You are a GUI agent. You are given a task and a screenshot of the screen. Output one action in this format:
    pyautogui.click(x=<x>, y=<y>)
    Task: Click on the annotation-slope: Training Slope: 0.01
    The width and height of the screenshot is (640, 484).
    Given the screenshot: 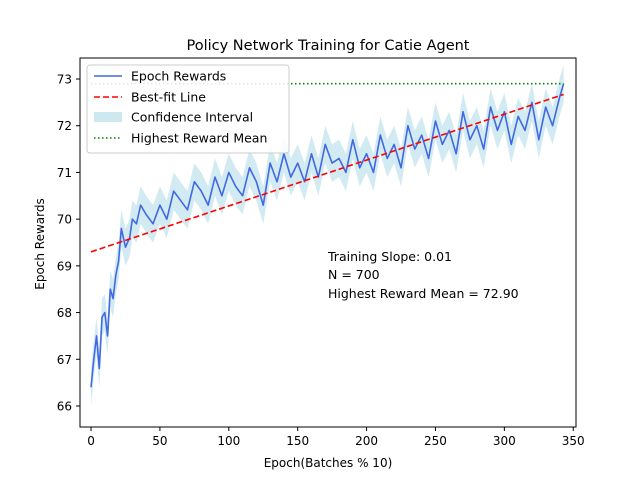 What is the action you would take?
    pyautogui.click(x=389, y=256)
    